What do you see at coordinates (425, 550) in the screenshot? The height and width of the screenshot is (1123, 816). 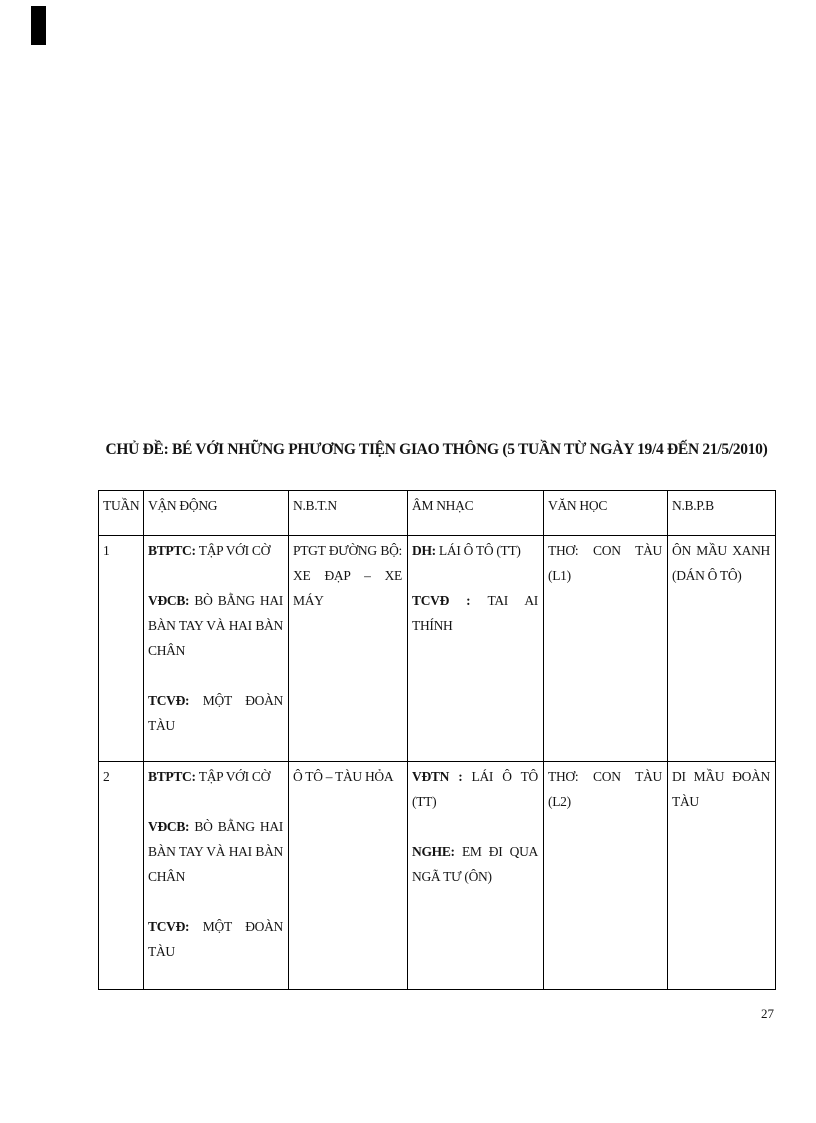 I see `activity-label: DH:` at bounding box center [425, 550].